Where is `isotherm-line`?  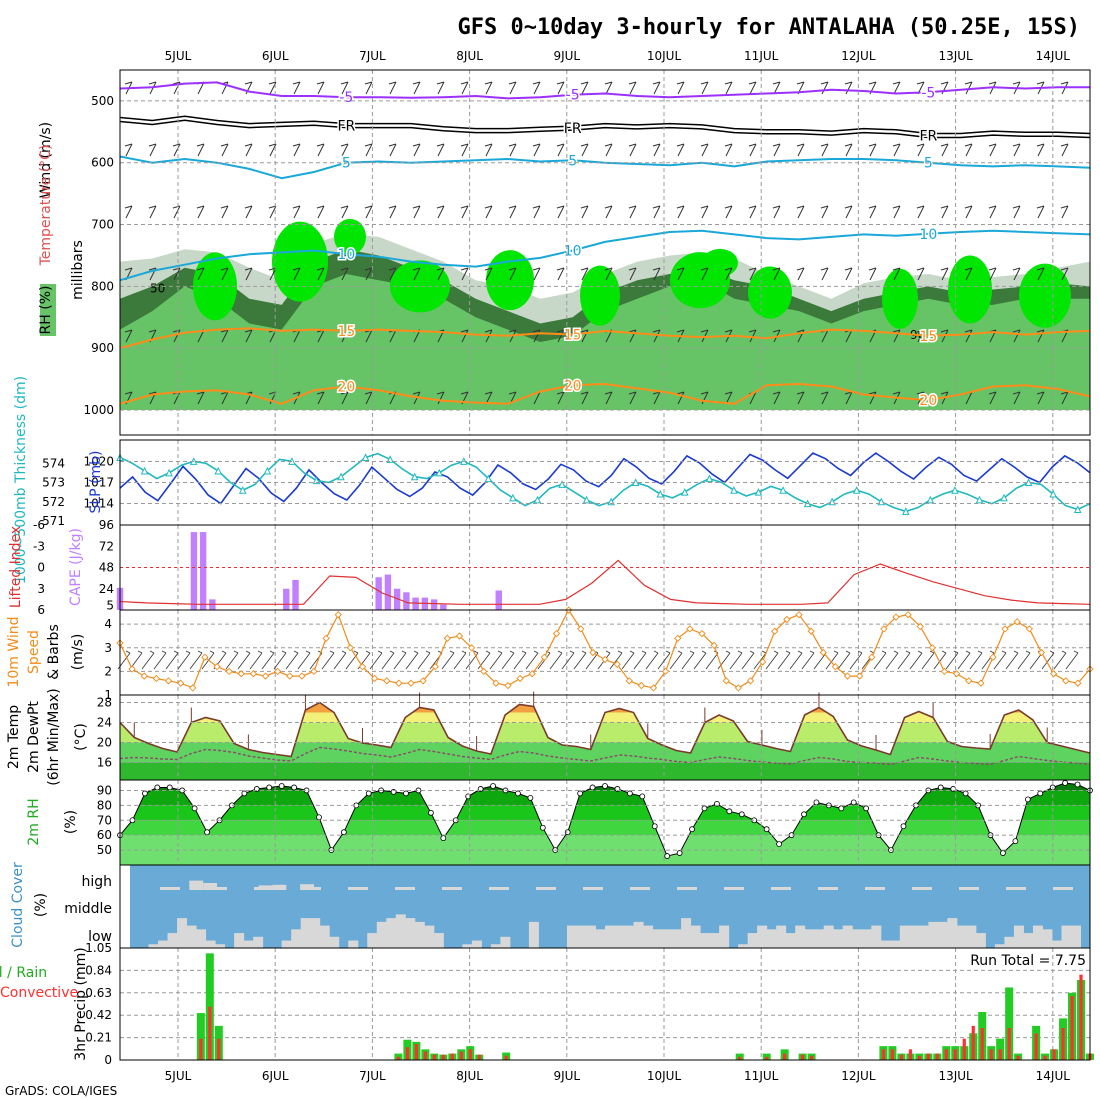
isotherm-line is located at coordinates (605, 255).